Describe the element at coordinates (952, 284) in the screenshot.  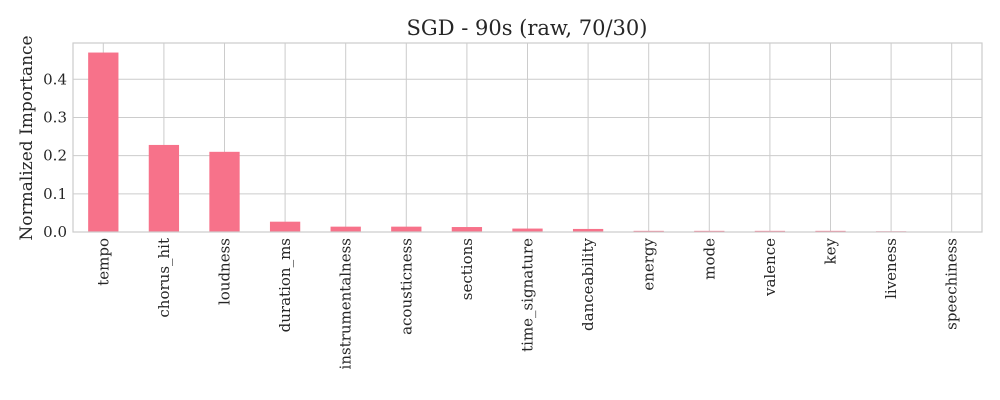
I see `x-tick-label: speechiness` at that location.